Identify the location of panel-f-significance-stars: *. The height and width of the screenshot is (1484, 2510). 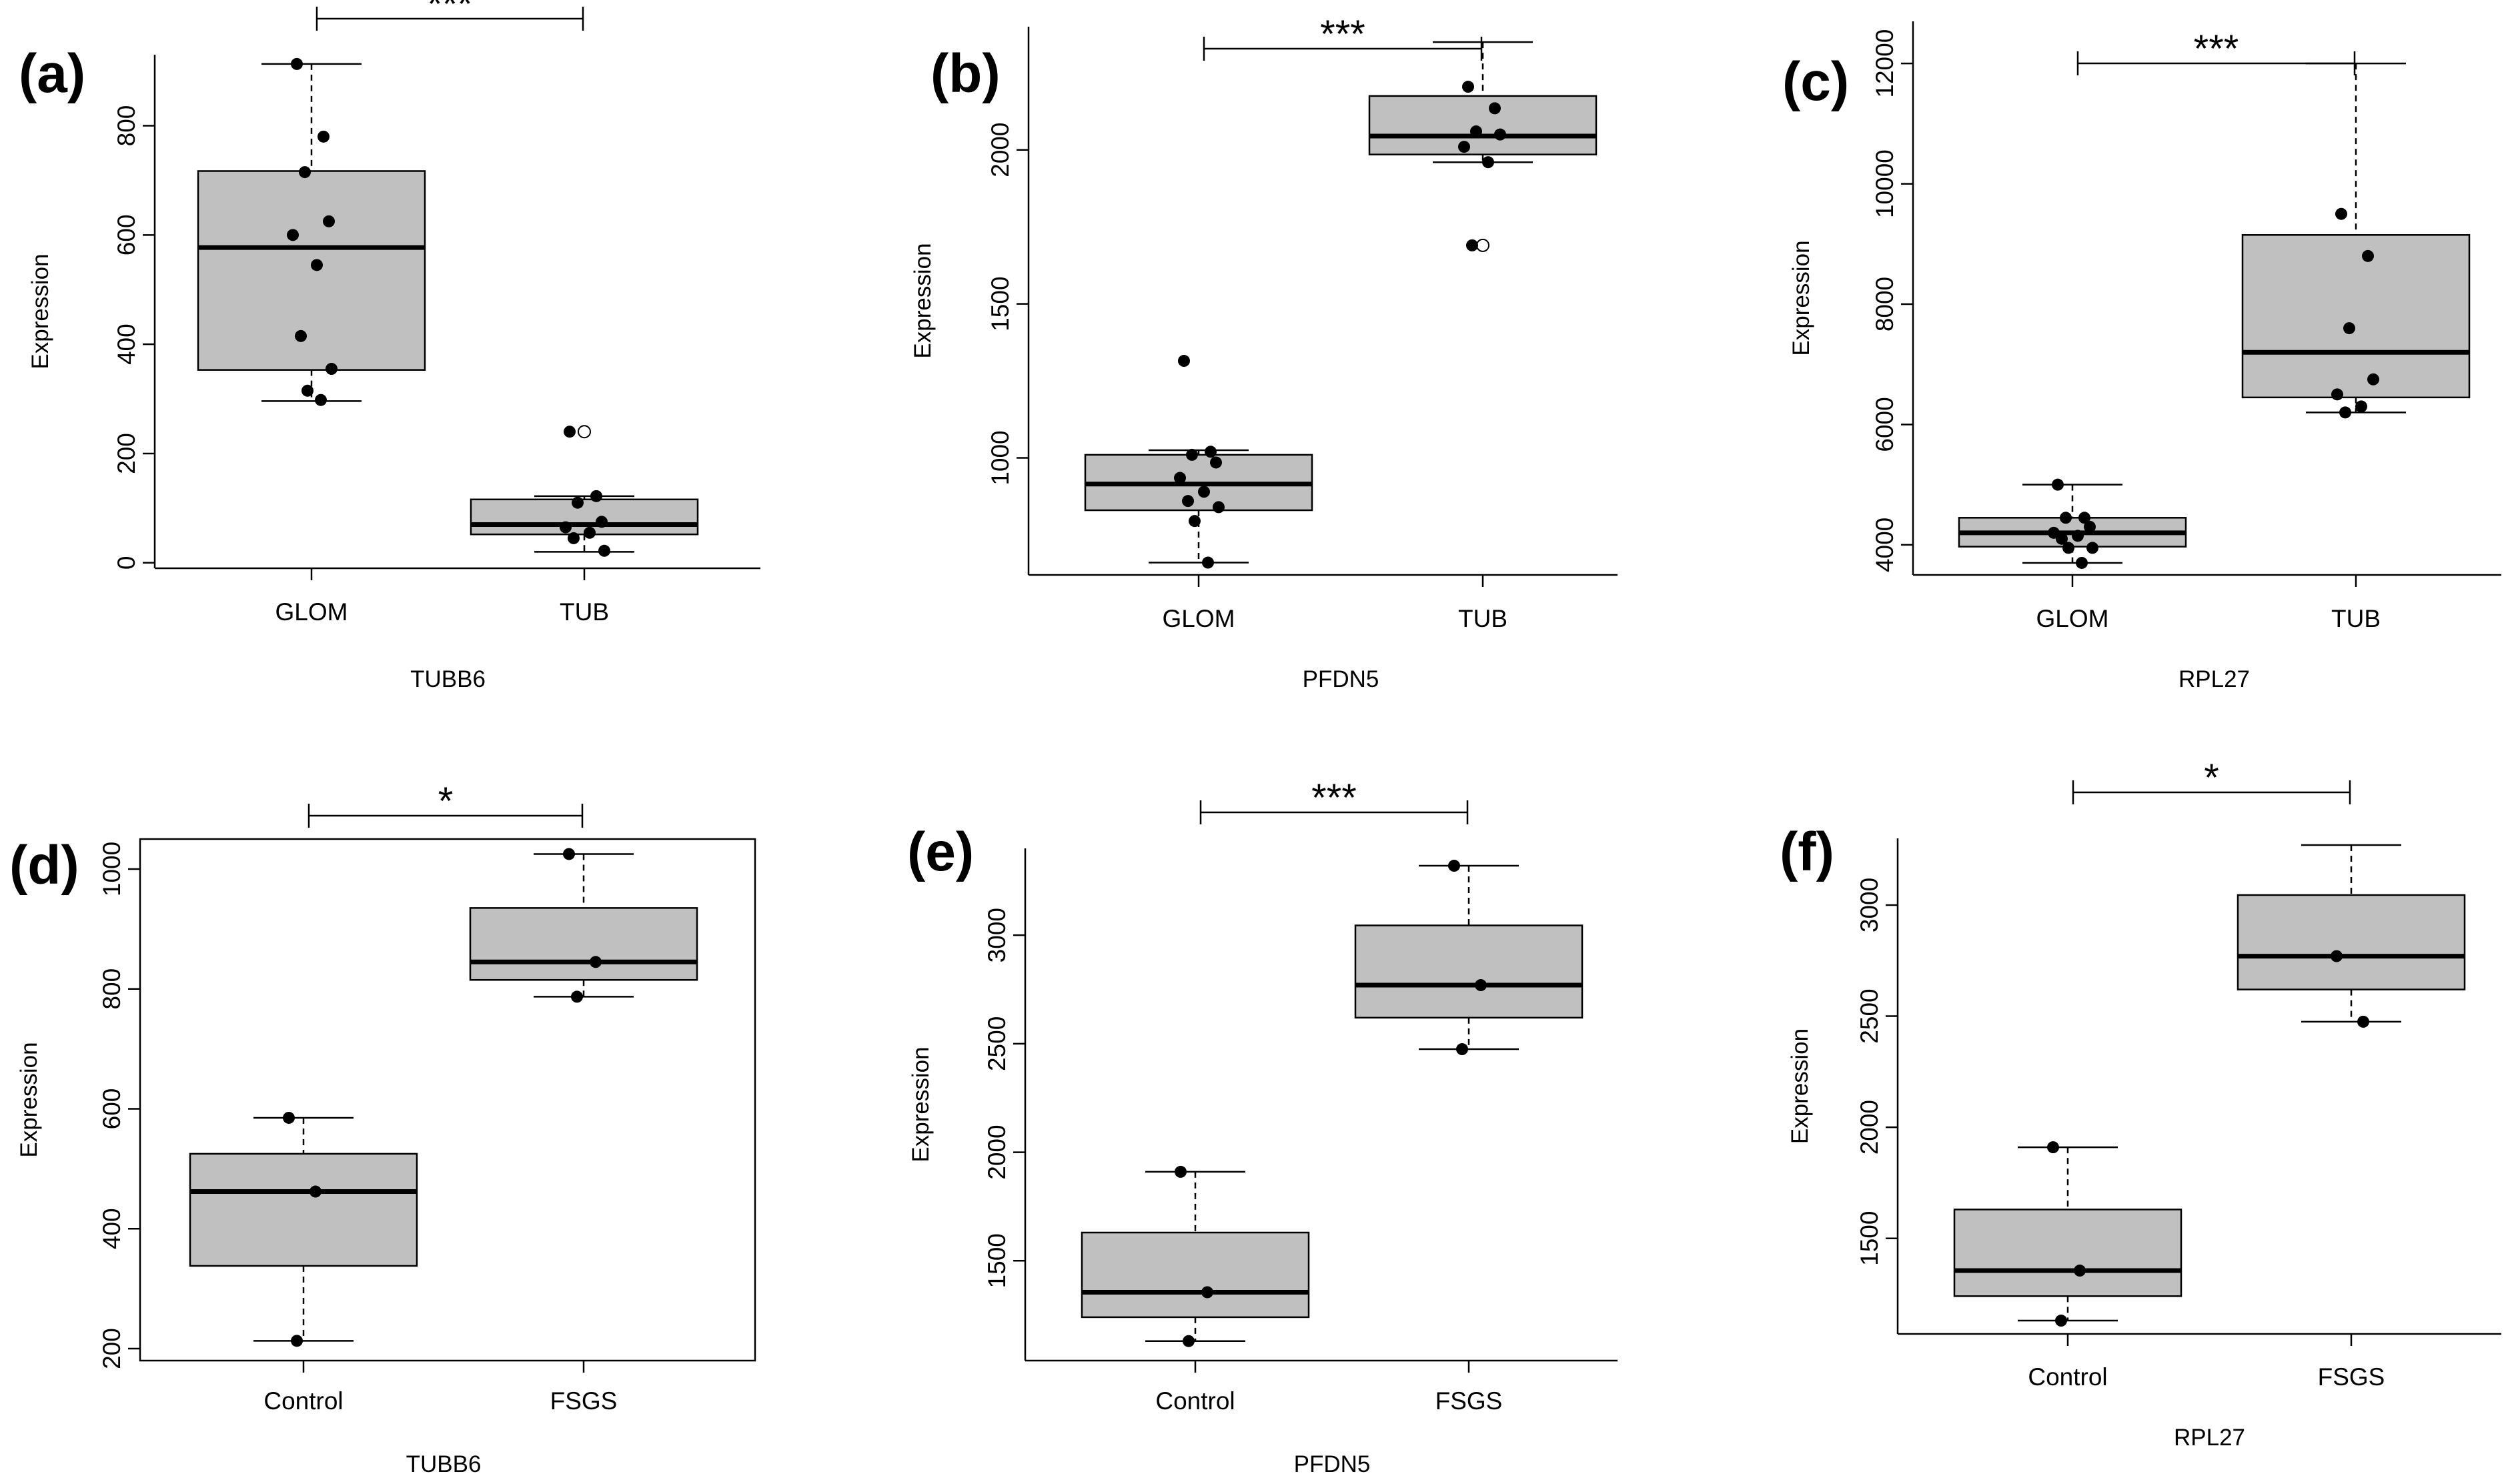
(2211, 778).